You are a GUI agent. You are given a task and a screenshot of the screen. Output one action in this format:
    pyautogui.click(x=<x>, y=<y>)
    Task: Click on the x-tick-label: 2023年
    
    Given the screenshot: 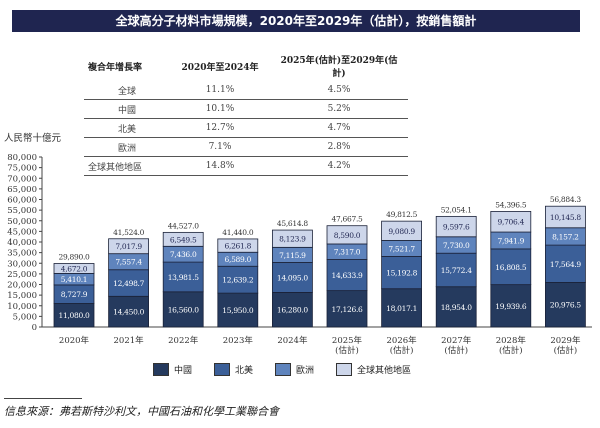 What is the action you would take?
    pyautogui.click(x=238, y=340)
    